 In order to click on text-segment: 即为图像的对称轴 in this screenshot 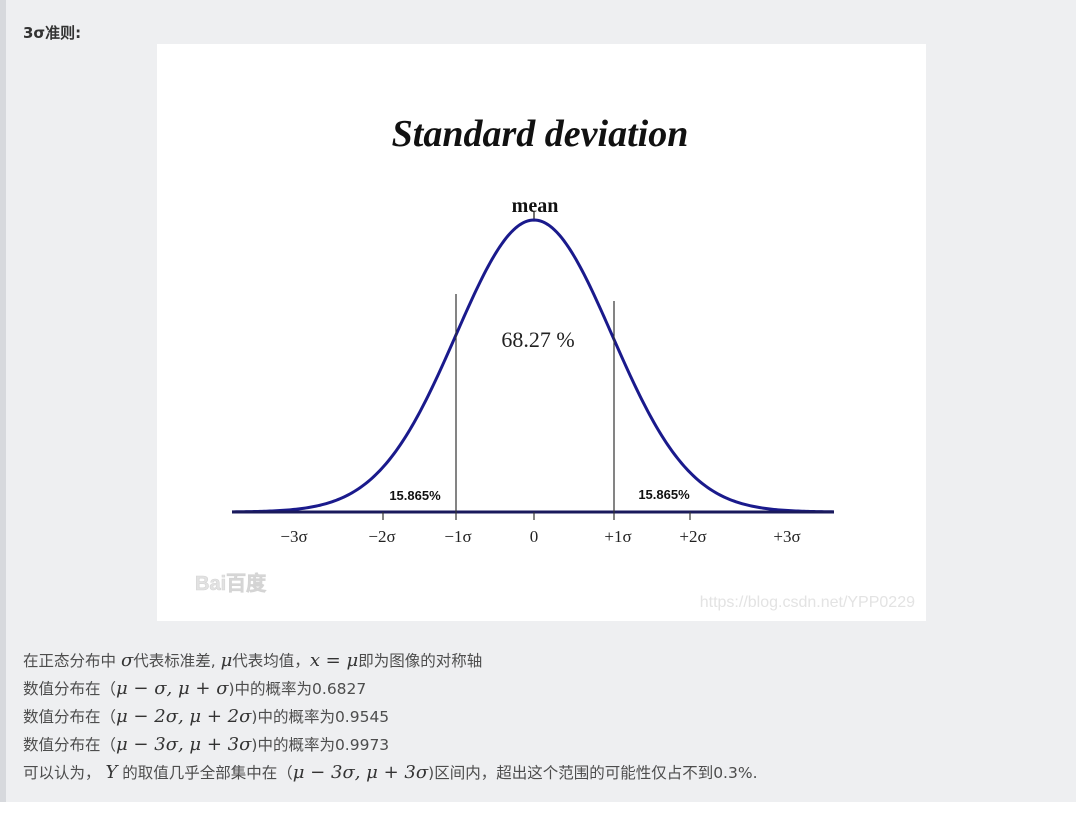, I will do `click(420, 661)`.